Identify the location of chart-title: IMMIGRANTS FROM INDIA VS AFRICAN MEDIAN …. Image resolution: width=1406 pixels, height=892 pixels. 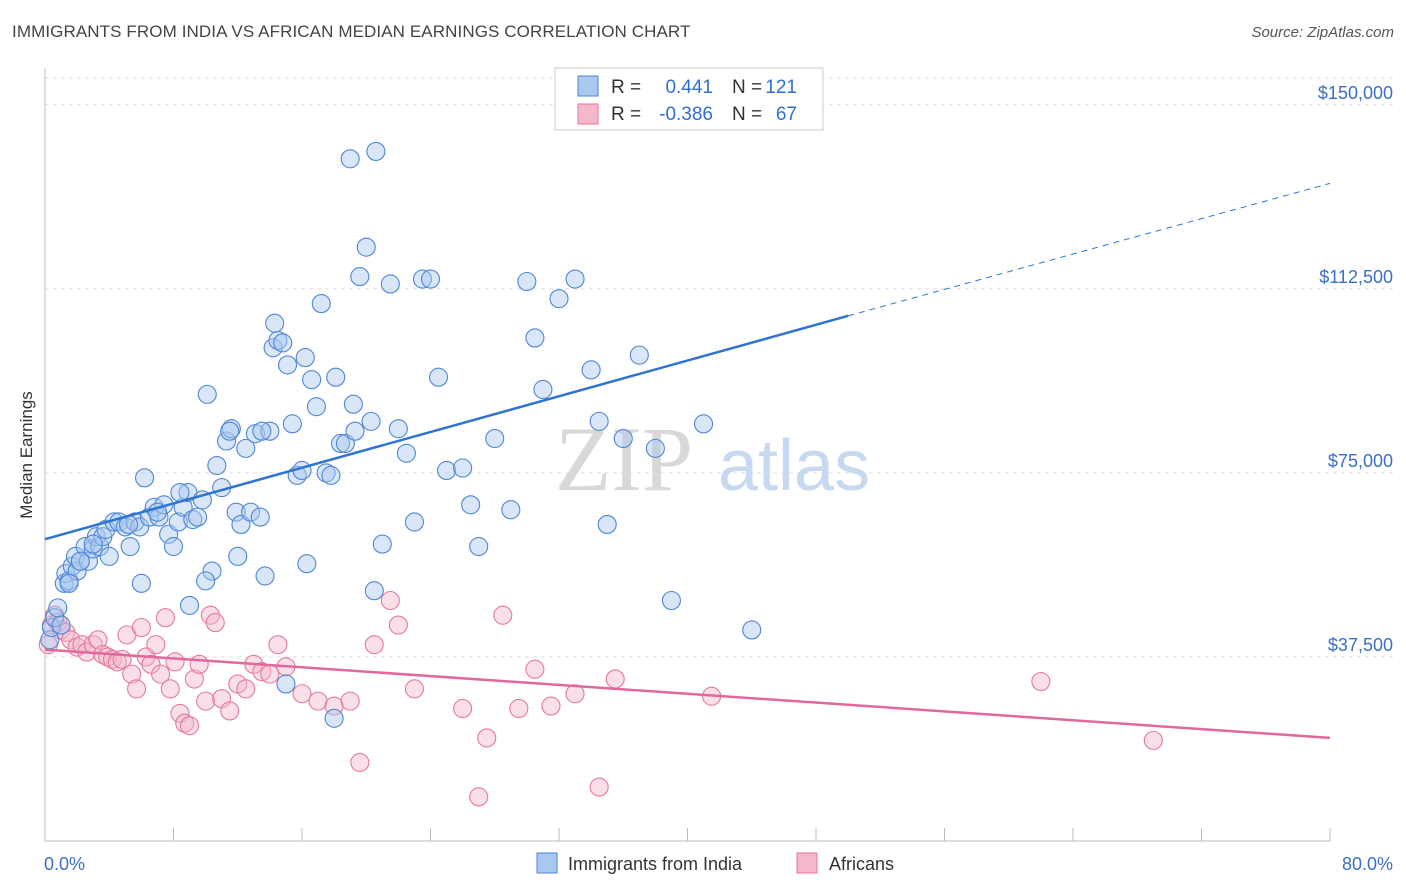
(351, 31).